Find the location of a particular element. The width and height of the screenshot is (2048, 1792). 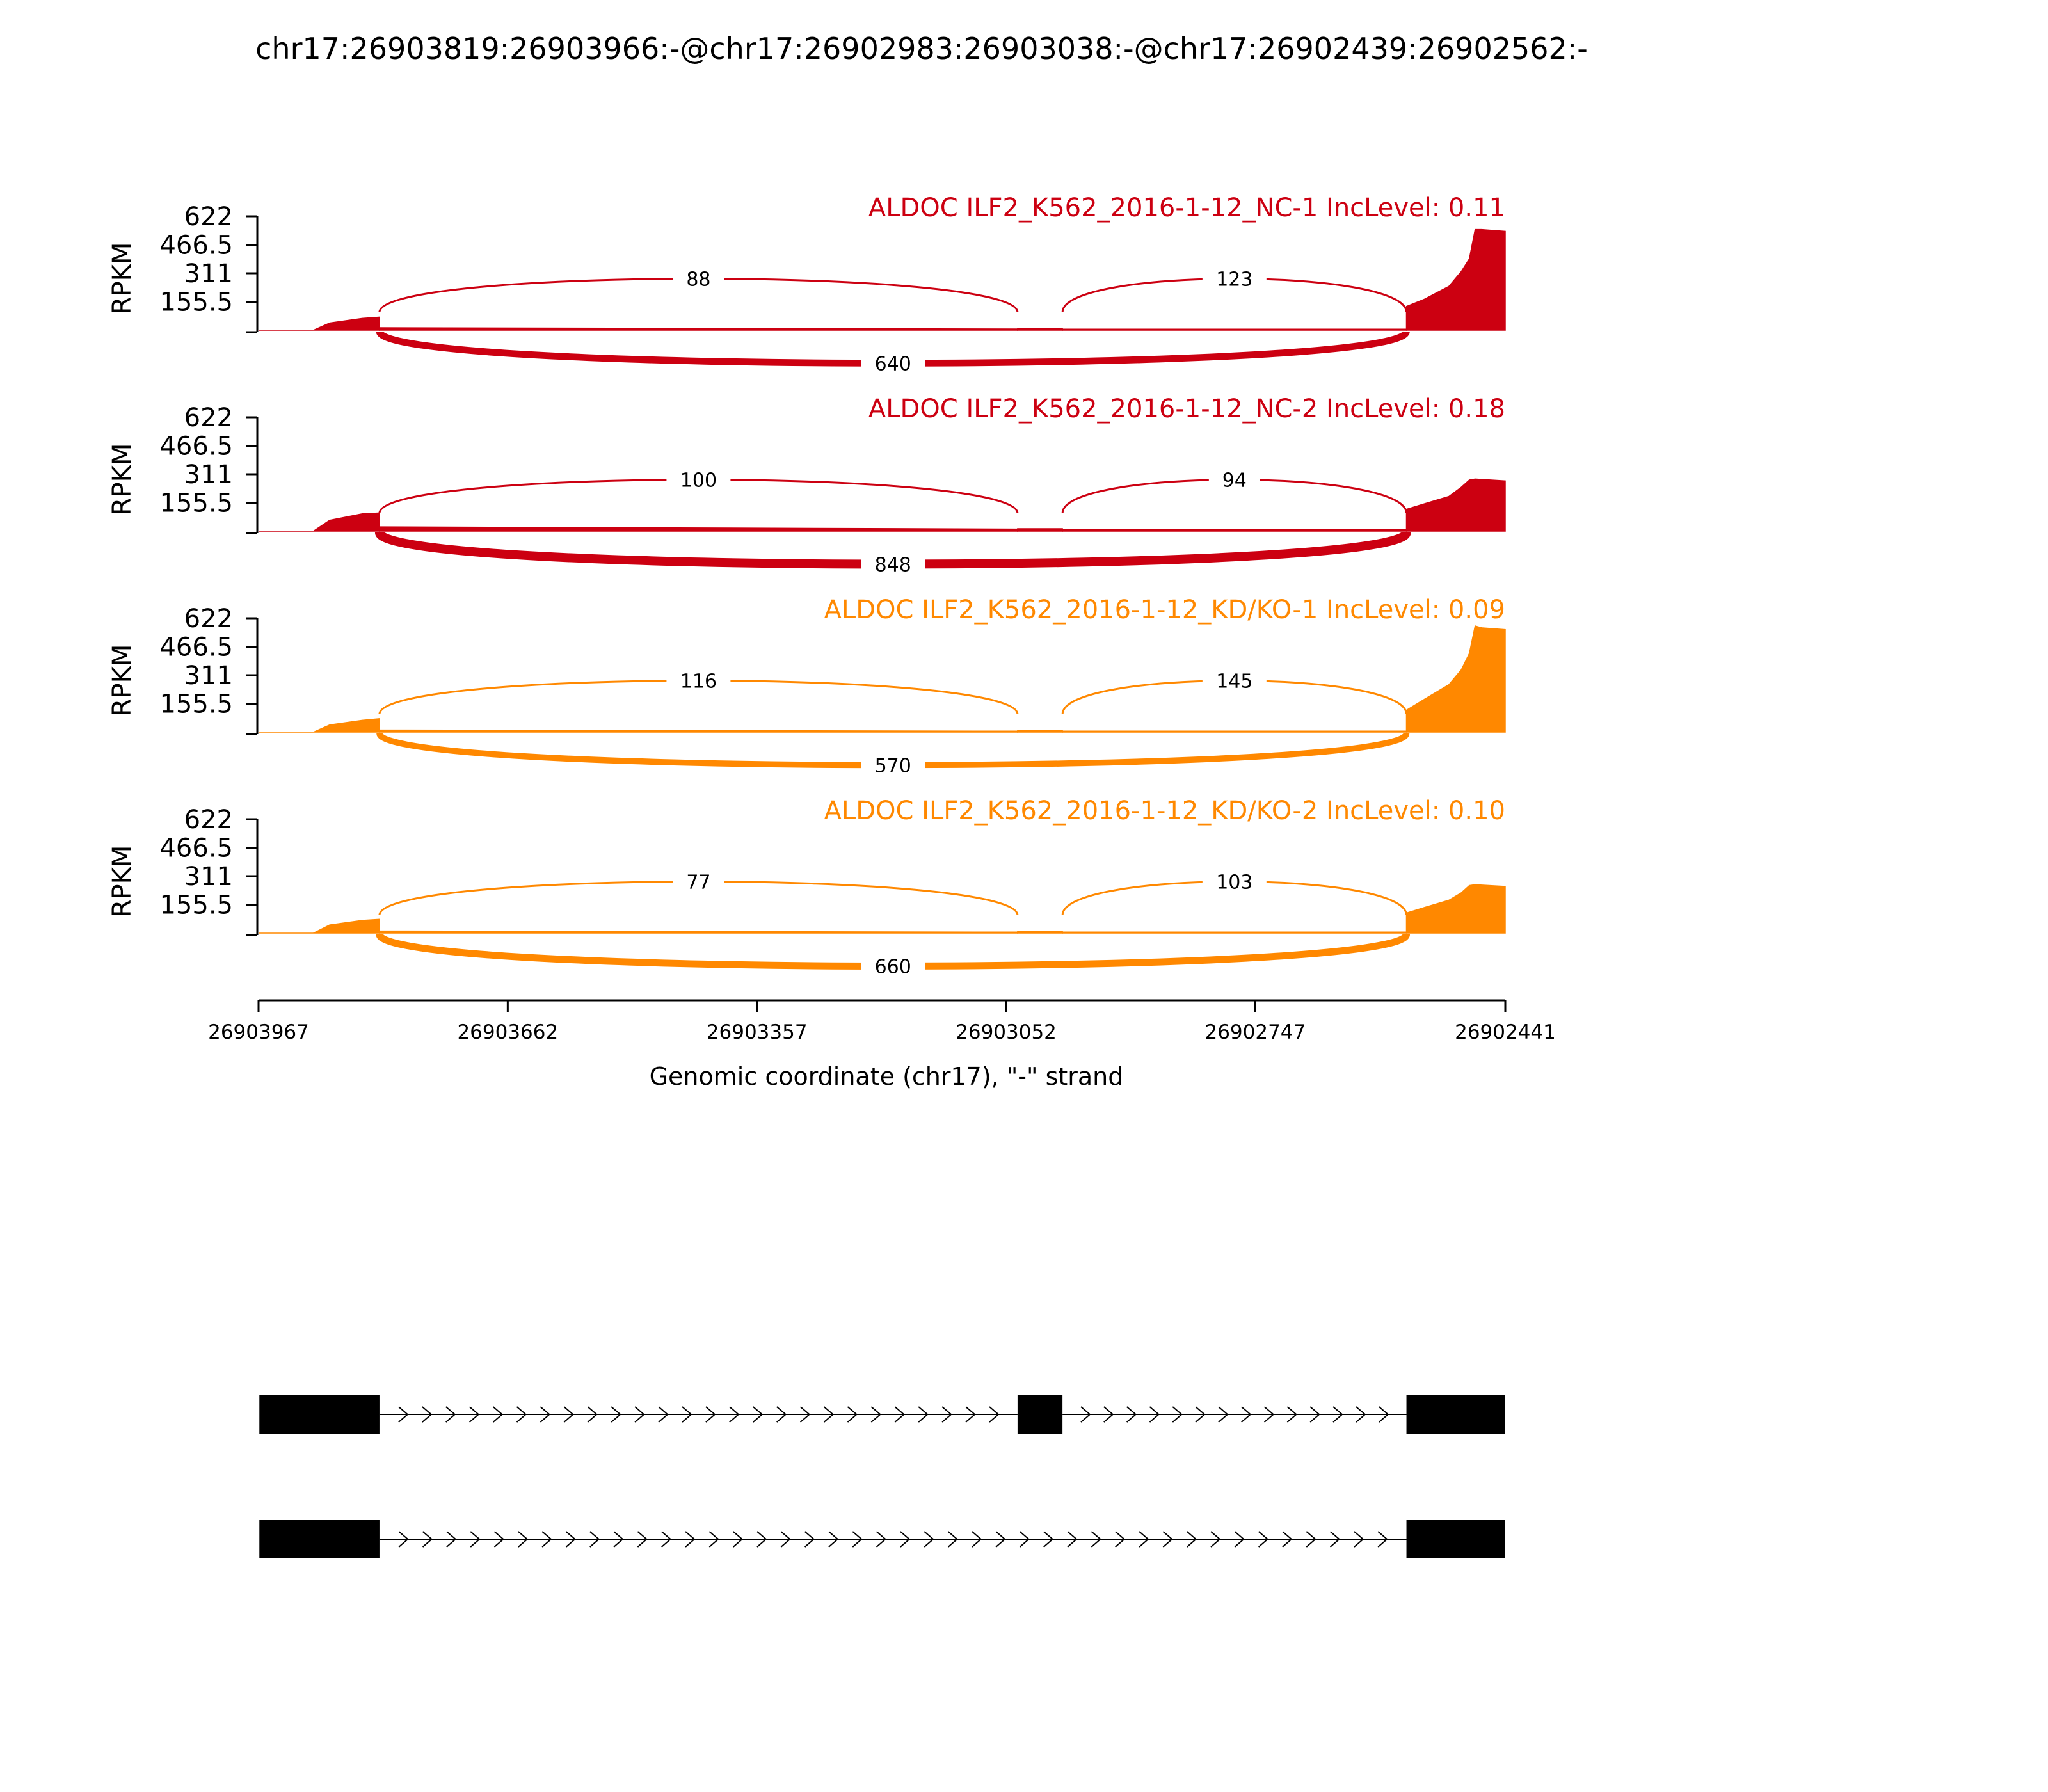

junction-count: 570 is located at coordinates (893, 766).